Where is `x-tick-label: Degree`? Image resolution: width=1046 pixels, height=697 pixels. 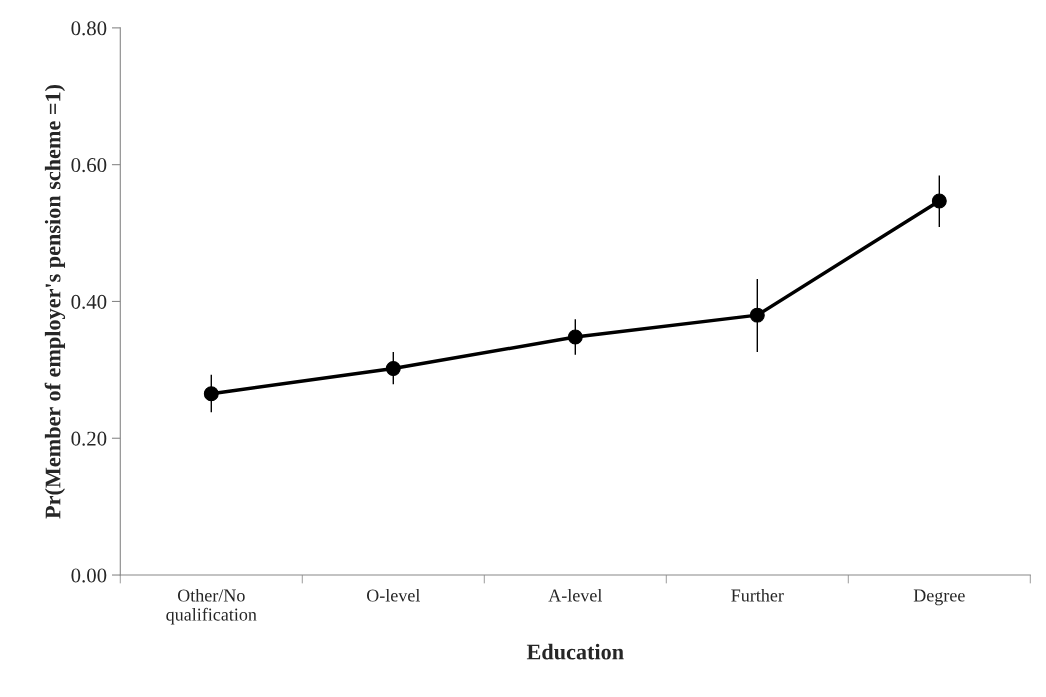 x-tick-label: Degree is located at coordinates (939, 597).